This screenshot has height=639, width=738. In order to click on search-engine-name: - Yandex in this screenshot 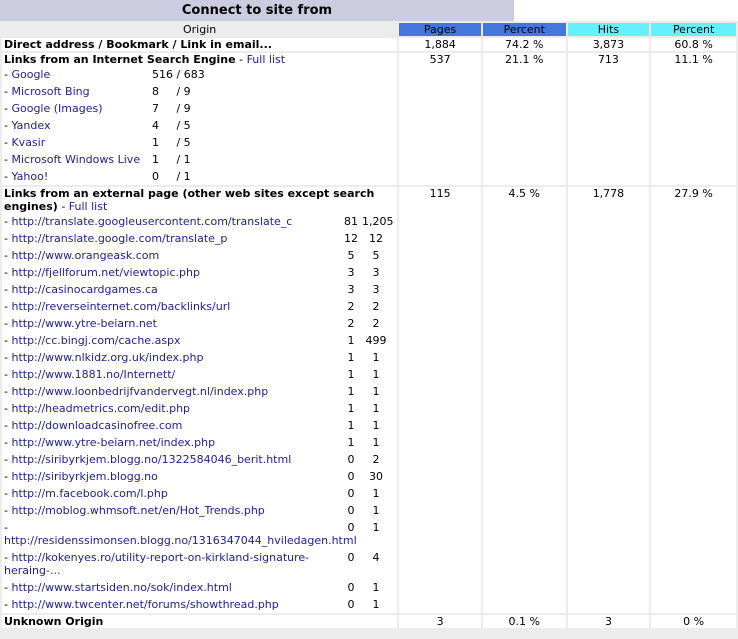, I will do `click(27, 125)`.